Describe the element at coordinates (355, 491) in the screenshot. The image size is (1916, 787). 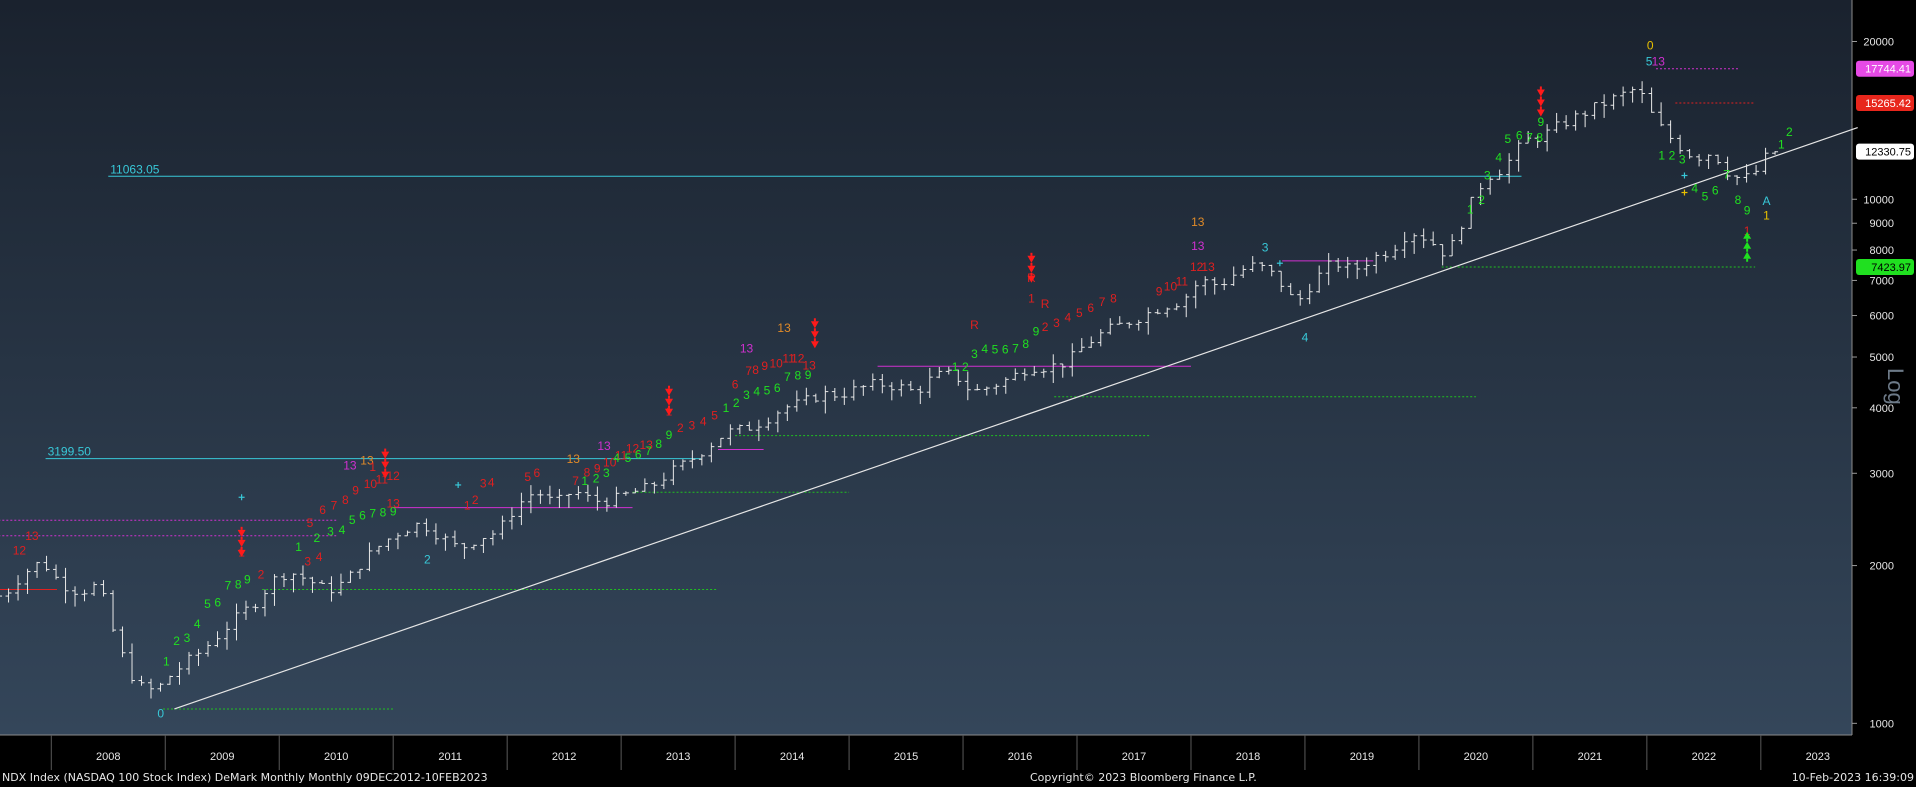
I see `count-label: 9` at that location.